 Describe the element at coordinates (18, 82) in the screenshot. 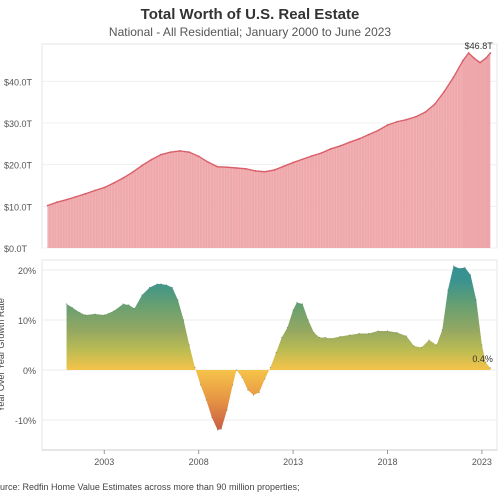

I see `worth-y-tick-label: $40.0T` at that location.